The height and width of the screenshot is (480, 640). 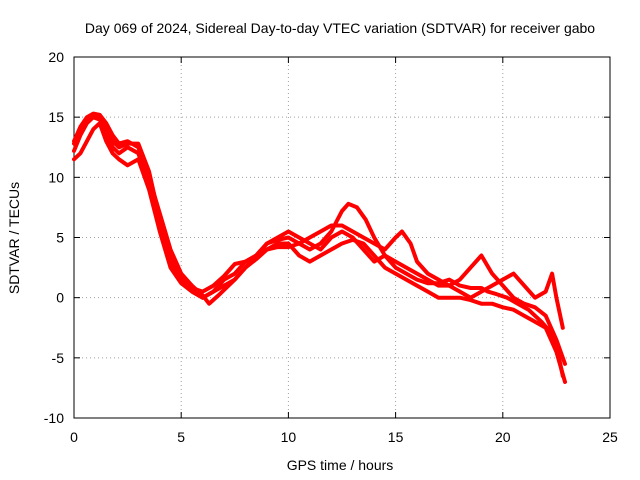 What do you see at coordinates (289, 437) in the screenshot?
I see `x-tick-label: 10` at bounding box center [289, 437].